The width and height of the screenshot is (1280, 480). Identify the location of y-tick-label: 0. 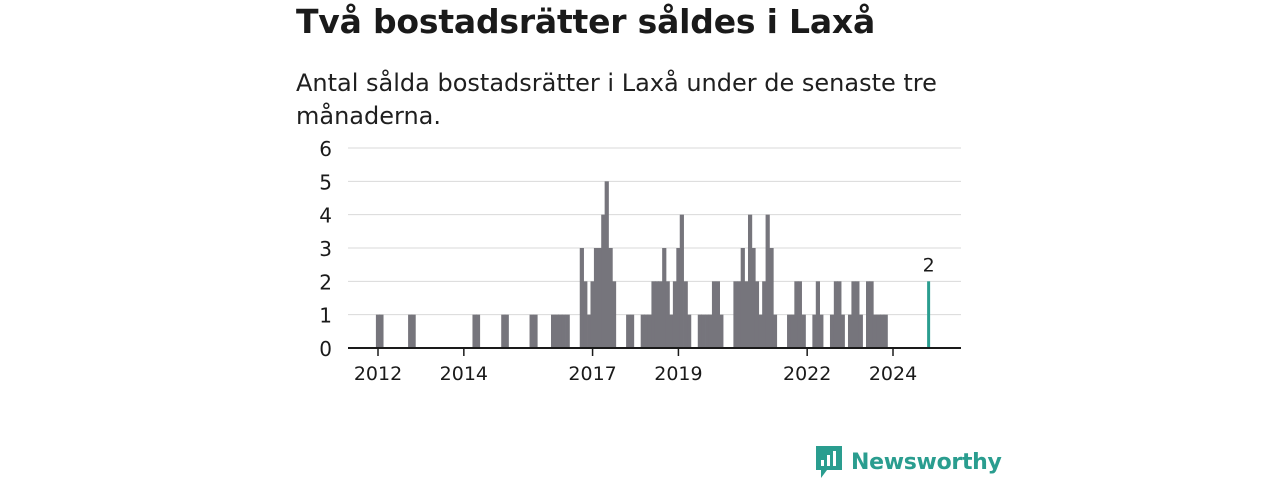
(325, 349).